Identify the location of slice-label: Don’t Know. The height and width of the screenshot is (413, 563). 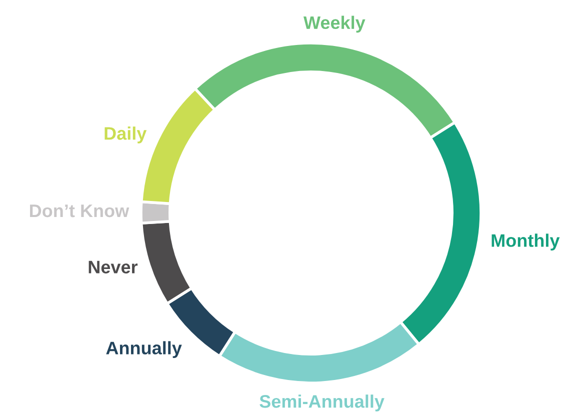
(80, 211).